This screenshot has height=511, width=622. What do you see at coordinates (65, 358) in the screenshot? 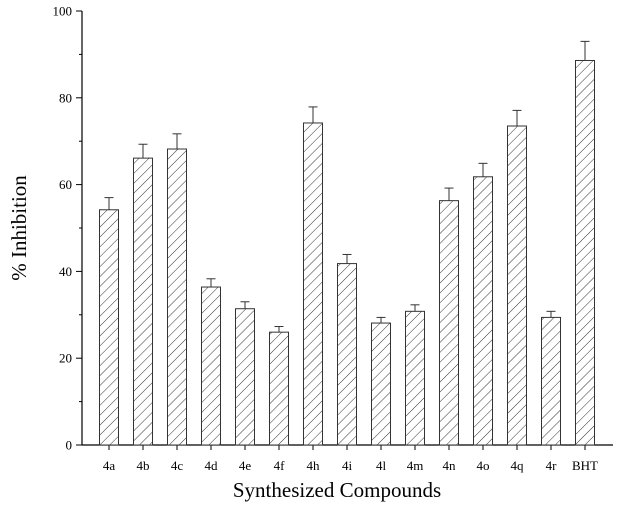
I see `y-tick-label: 20` at bounding box center [65, 358].